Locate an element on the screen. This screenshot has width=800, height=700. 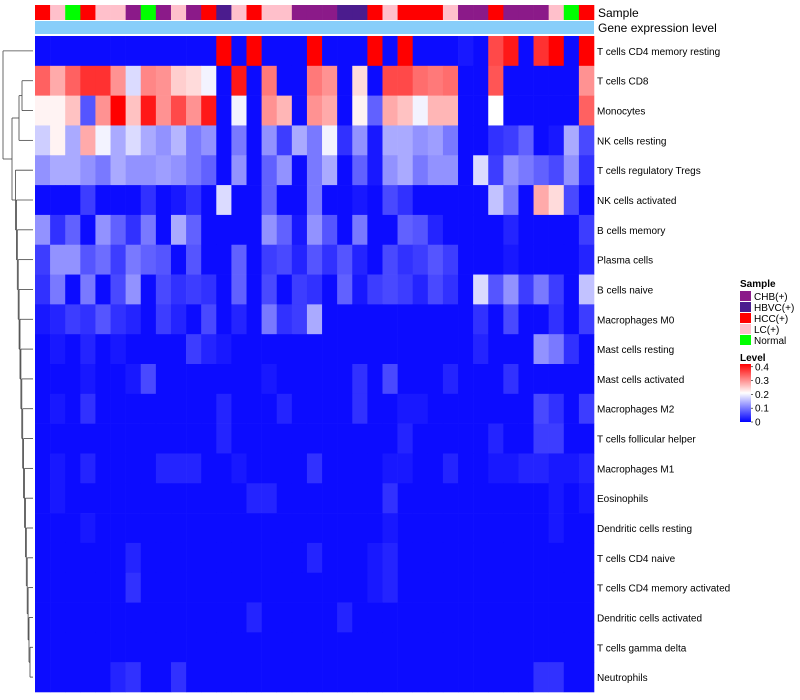
sample-legend: Sample CHB(+)HBVC(+)HCC(+)LC(+)Normal is located at coordinates (767, 313).